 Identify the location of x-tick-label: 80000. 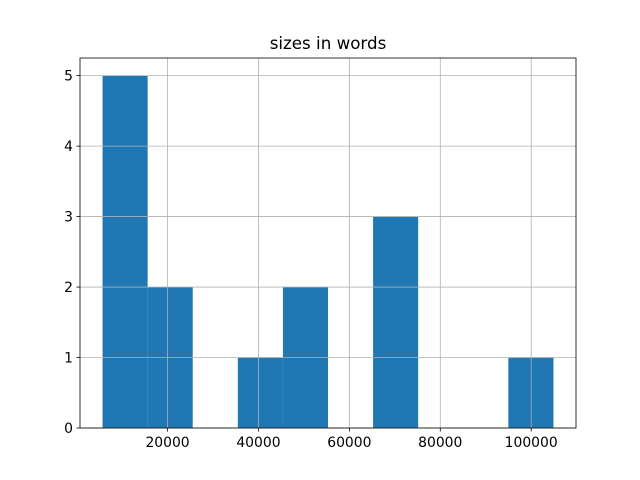
(440, 443).